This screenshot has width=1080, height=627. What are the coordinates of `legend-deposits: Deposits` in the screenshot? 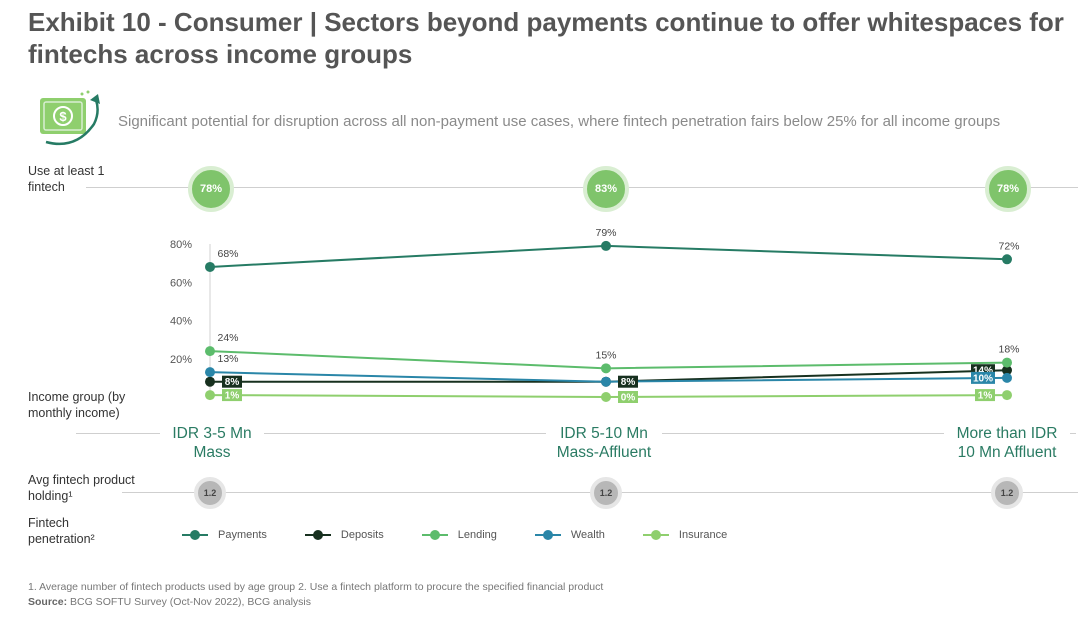 It's located at (344, 535).